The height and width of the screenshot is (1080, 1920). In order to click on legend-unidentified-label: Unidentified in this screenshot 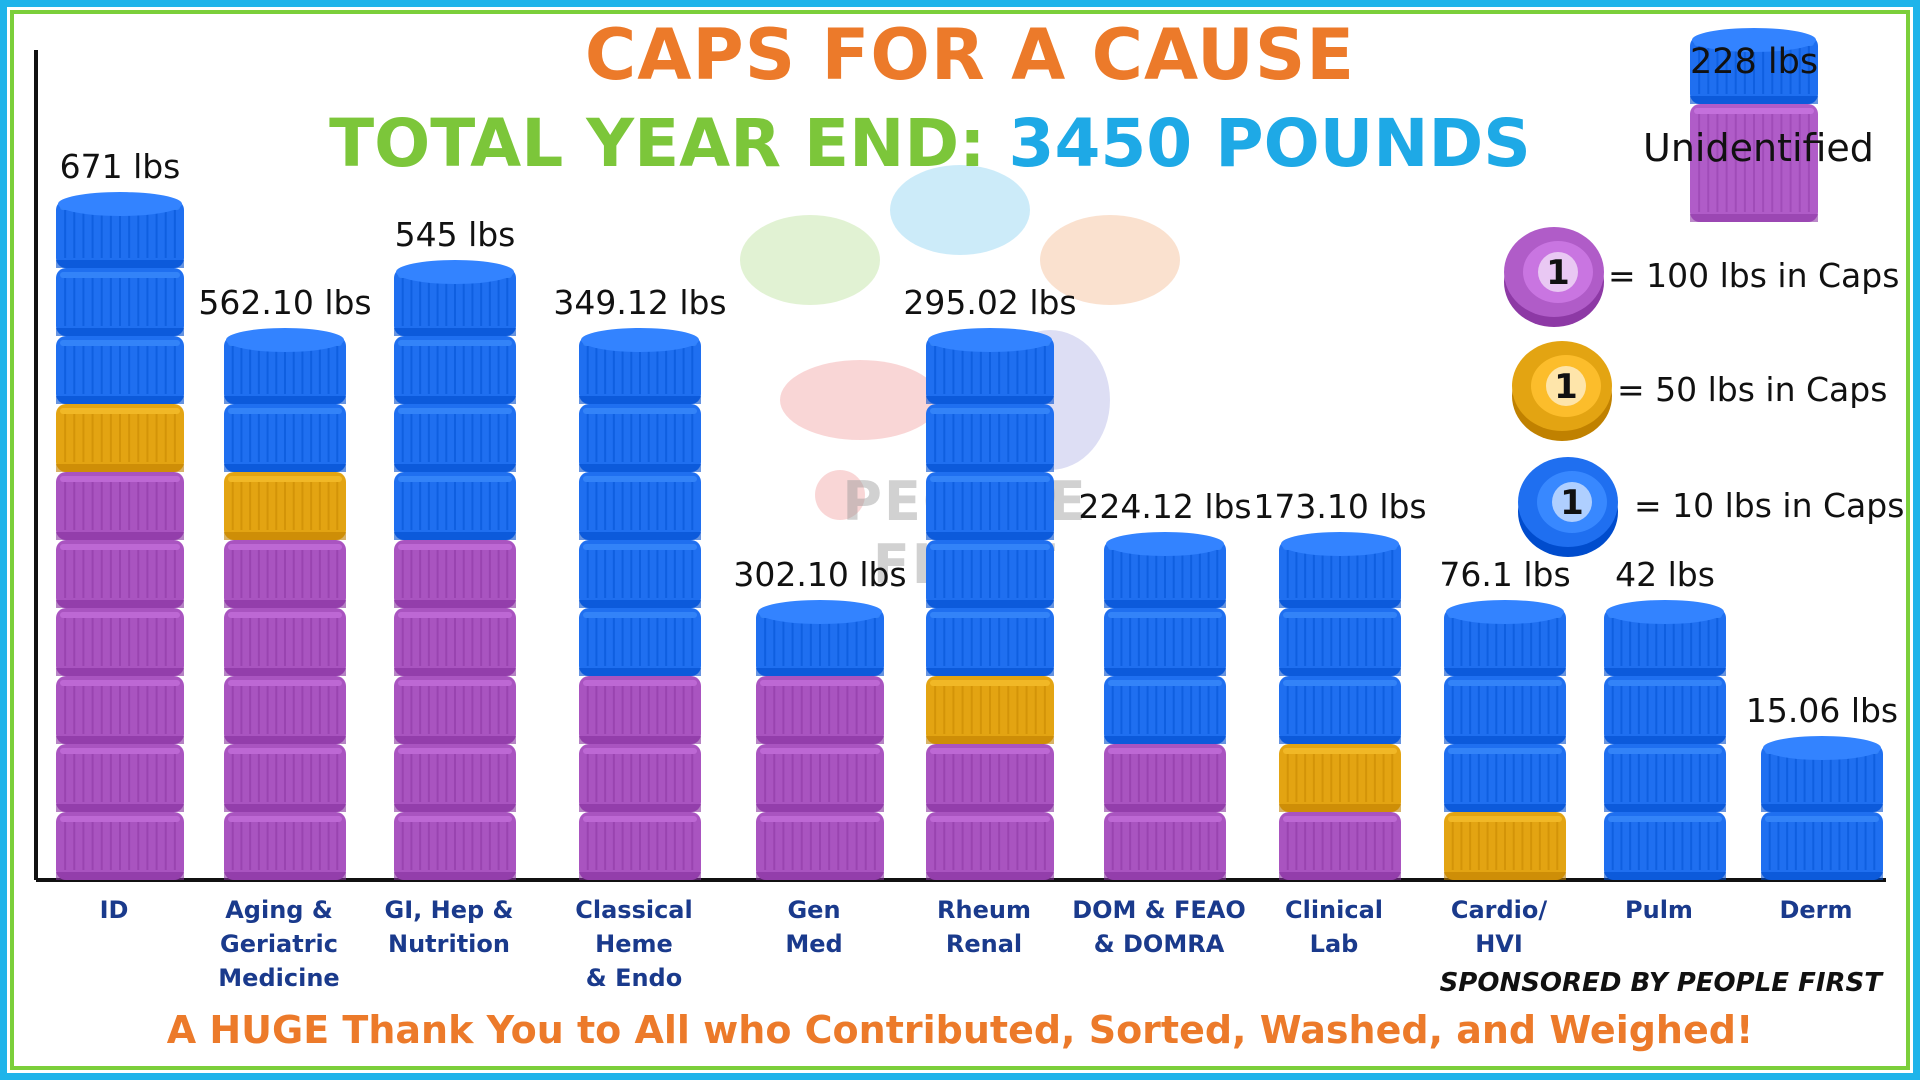, I will do `click(1758, 148)`.